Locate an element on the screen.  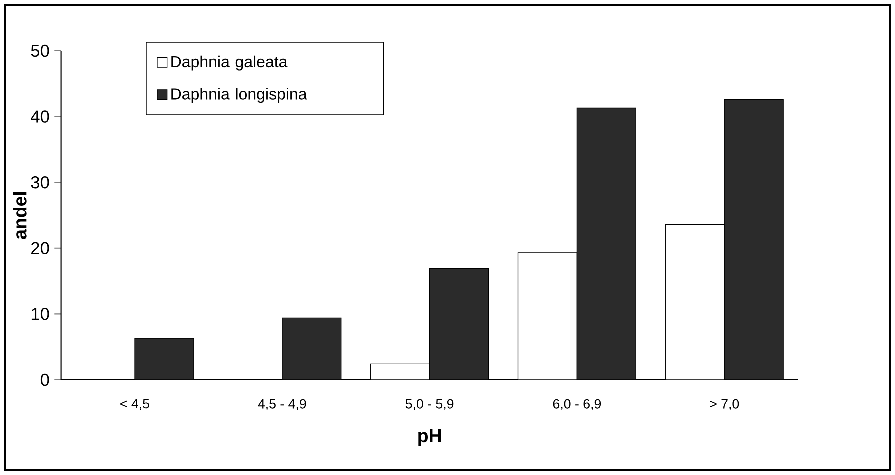
x-axis-title: pH is located at coordinates (430, 438).